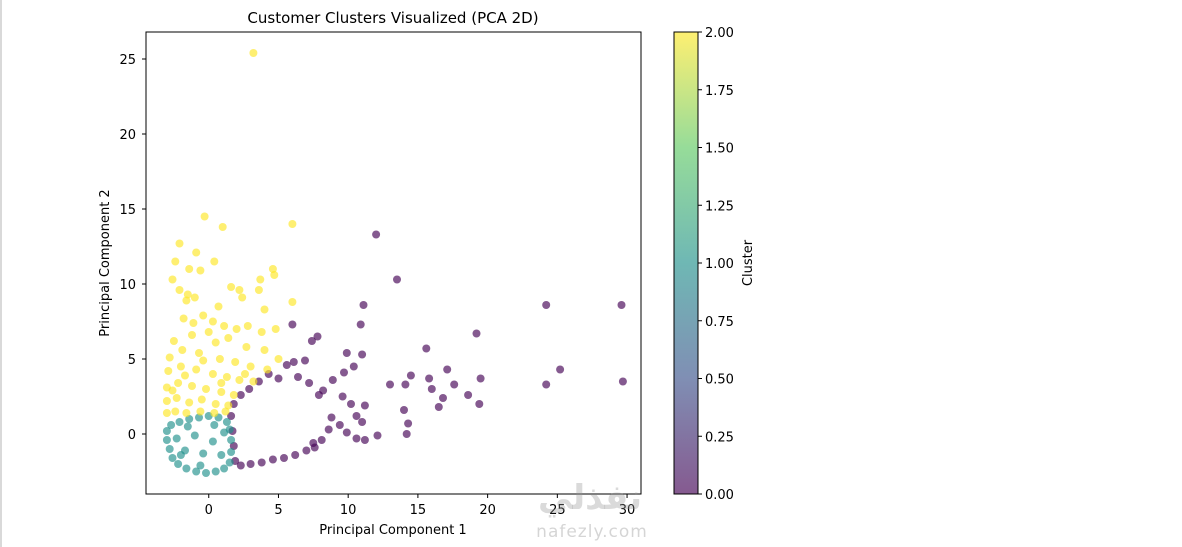 The height and width of the screenshot is (547, 1182). I want to click on x-tick-label: 10, so click(348, 510).